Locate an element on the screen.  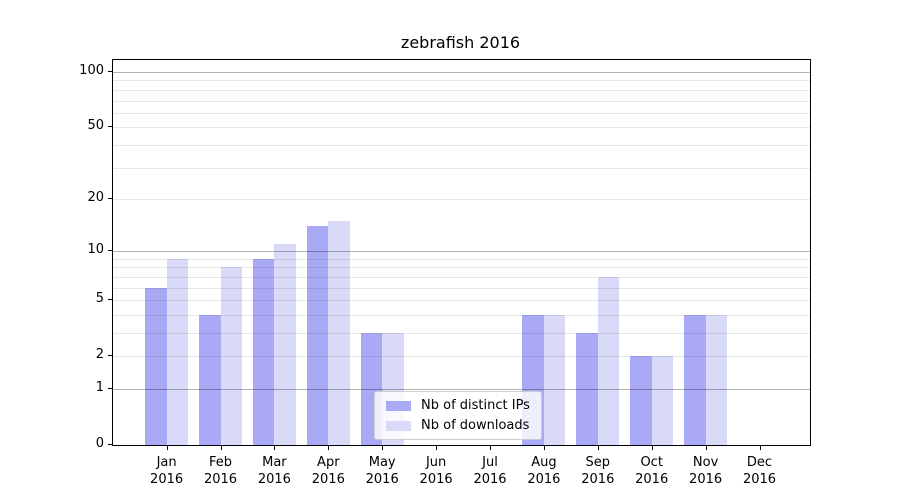
x-tick-oct-2016 is located at coordinates (652, 448).